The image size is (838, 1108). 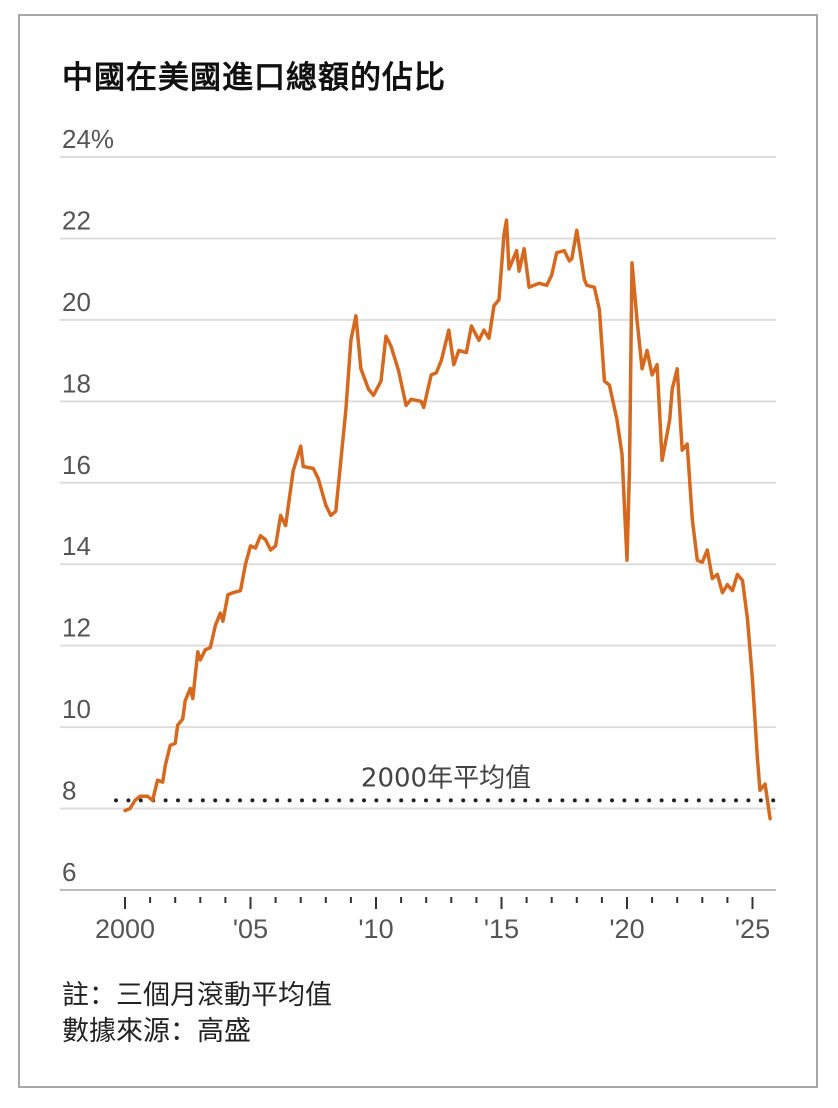 What do you see at coordinates (197, 995) in the screenshot?
I see `note-text: 註：三個月滾動平均值` at bounding box center [197, 995].